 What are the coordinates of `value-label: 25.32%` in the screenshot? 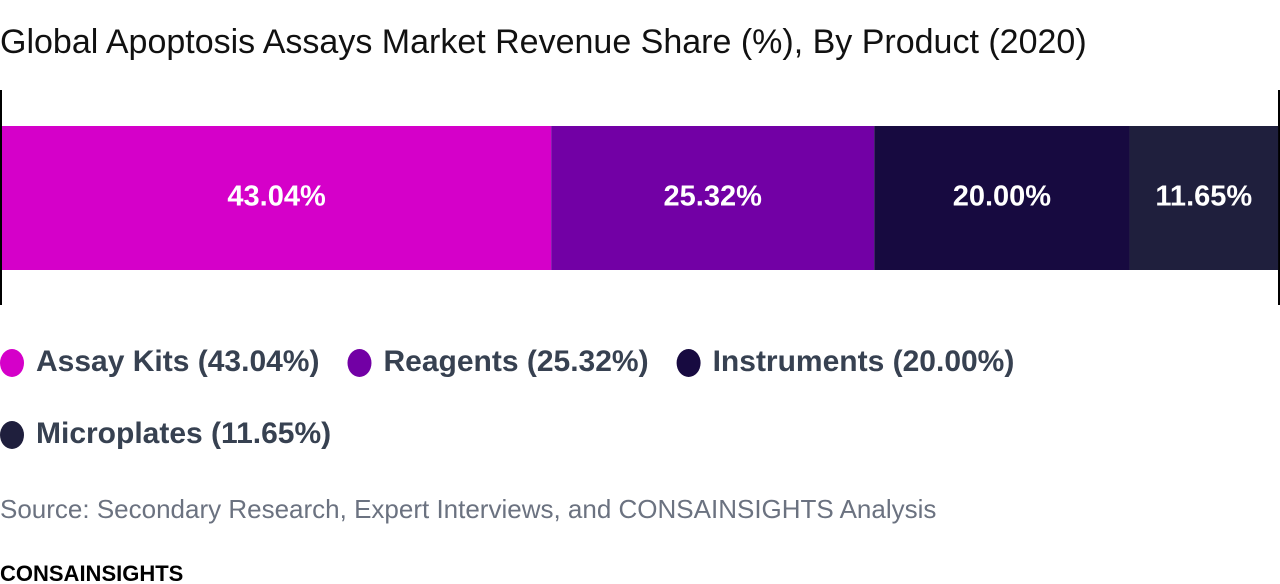 It's located at (713, 197).